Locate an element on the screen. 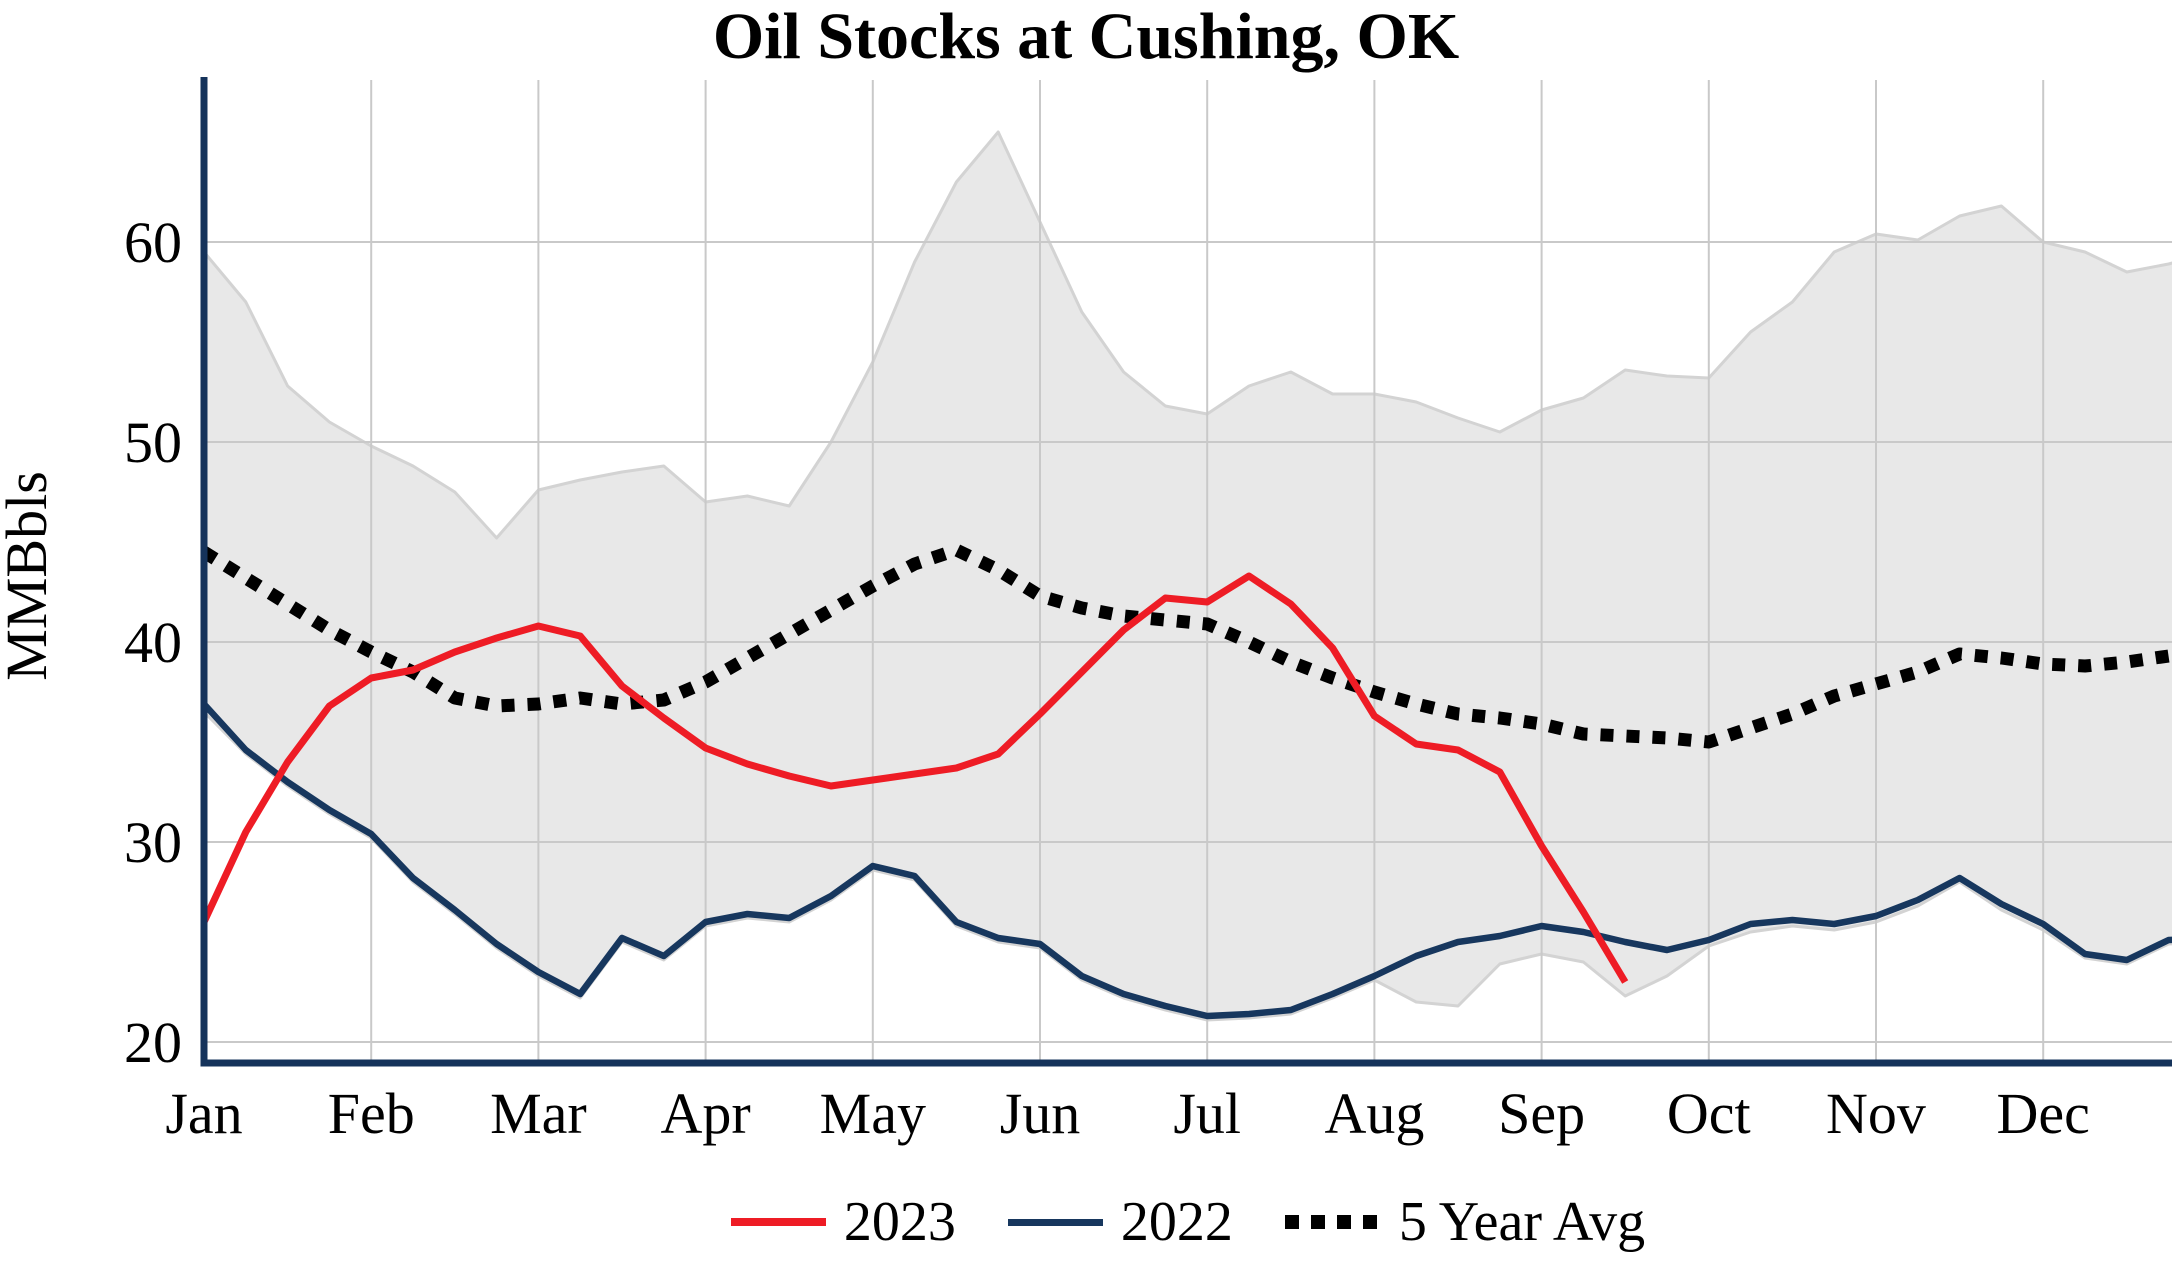 The image size is (2172, 1276). series-line-5-year-avg is located at coordinates (1186, 646).